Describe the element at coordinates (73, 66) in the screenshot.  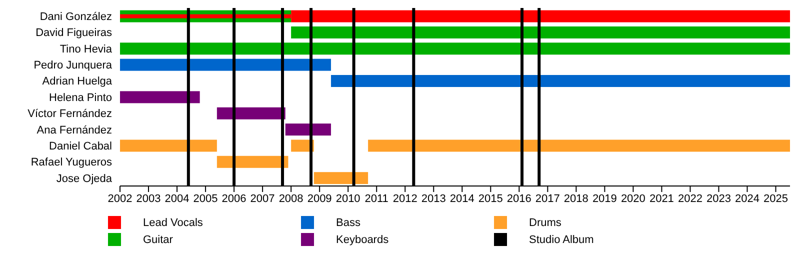
I see `y-tick-label: Pedro Junquera` at that location.